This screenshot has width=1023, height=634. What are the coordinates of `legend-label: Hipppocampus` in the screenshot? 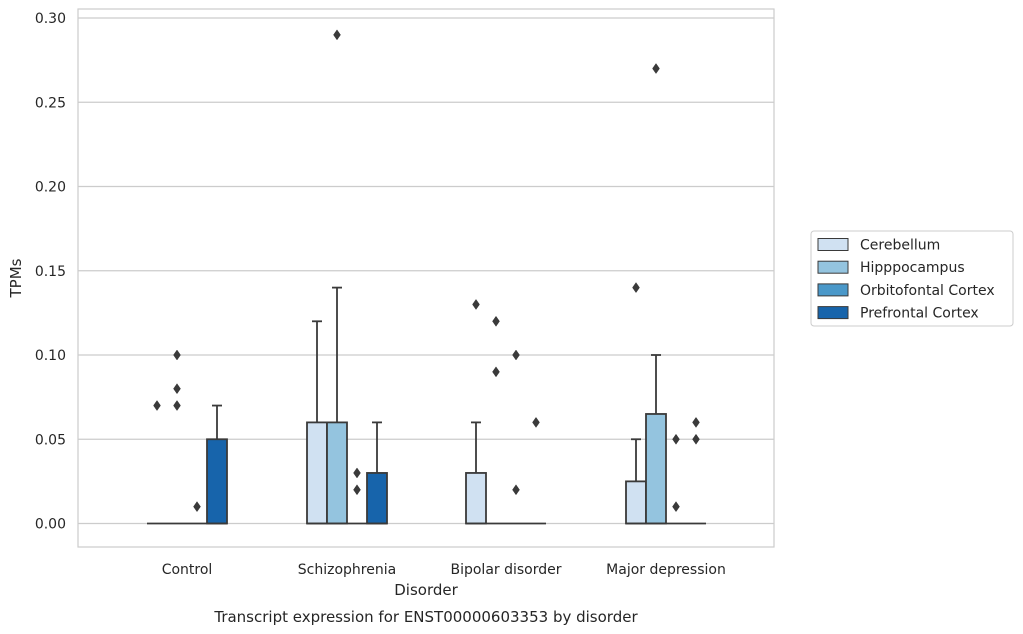 It's located at (912, 268).